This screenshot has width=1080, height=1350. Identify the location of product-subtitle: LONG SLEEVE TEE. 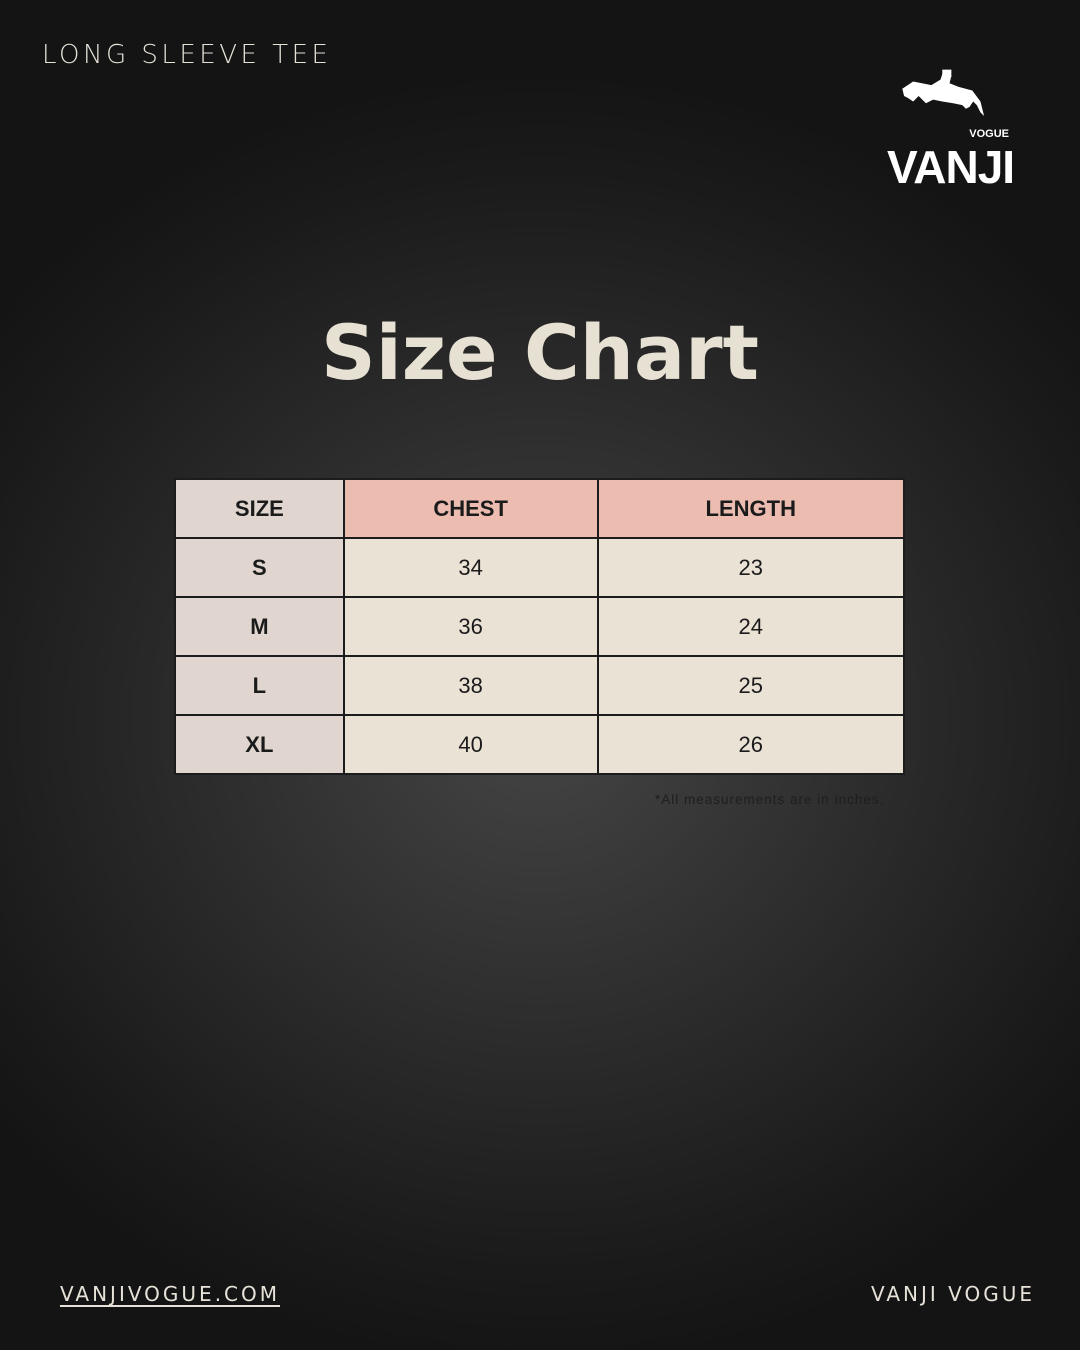
(187, 55).